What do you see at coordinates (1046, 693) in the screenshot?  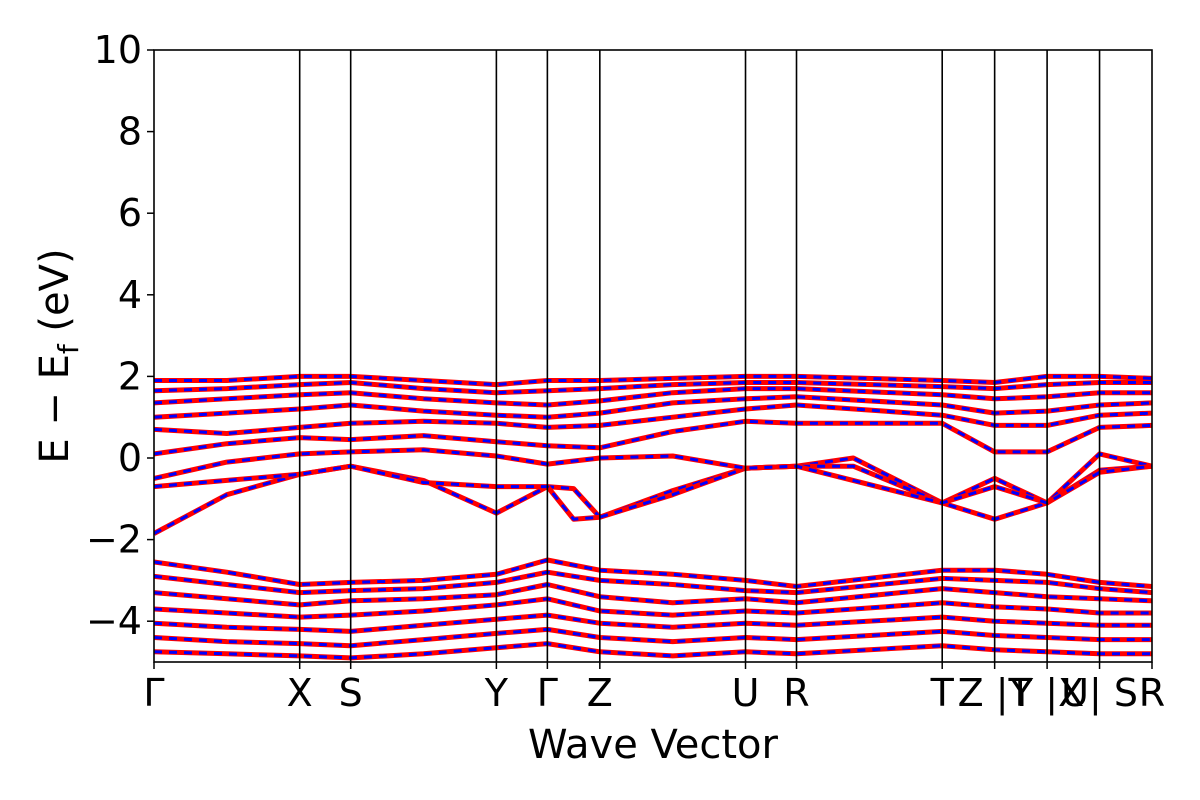 I see `x-tick-label-10: Y |X` at bounding box center [1046, 693].